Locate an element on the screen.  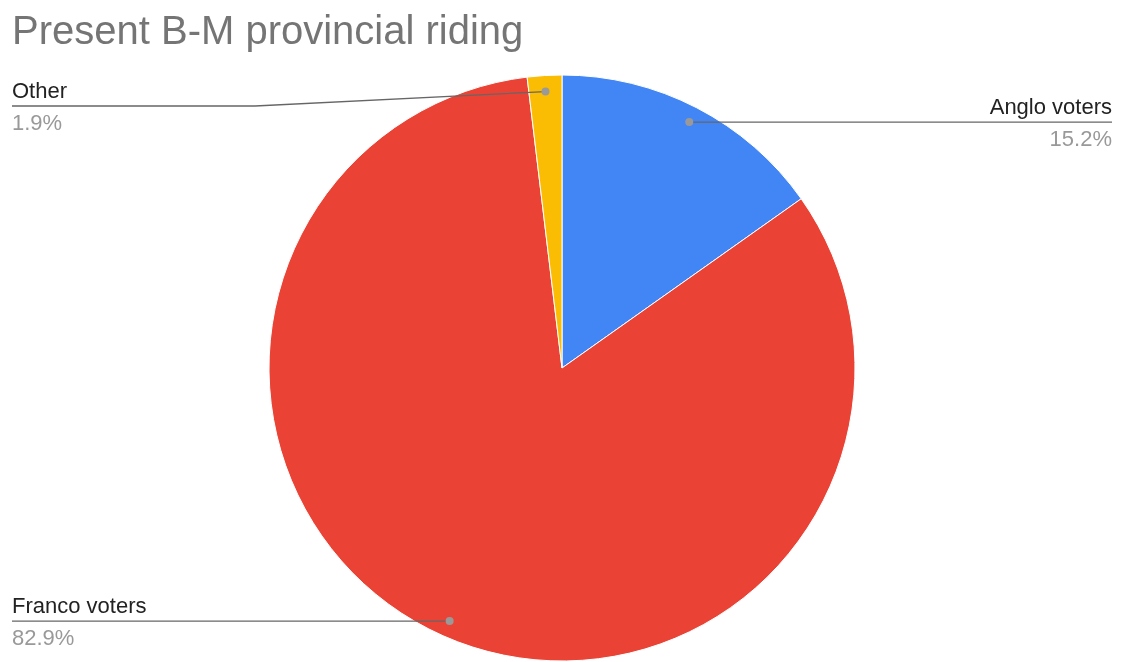
slice-label: Franco voters is located at coordinates (79, 606).